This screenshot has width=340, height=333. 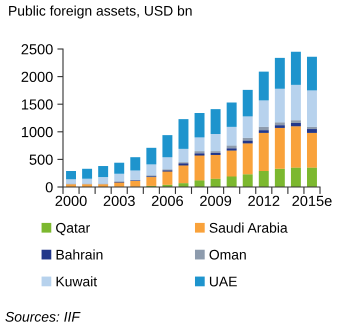 I want to click on x-tick-label: 2006, so click(x=167, y=201).